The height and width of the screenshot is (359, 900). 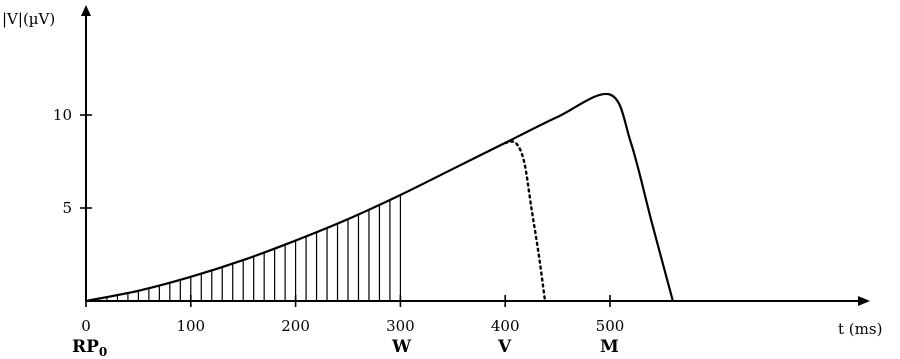 What do you see at coordinates (248, 247) in the screenshot?
I see `hatched-region` at bounding box center [248, 247].